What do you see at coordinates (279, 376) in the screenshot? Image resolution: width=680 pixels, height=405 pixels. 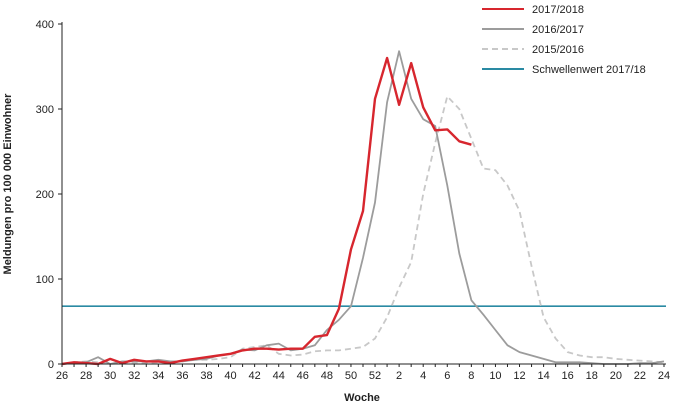 I see `x-tick-label: 44` at bounding box center [279, 376].